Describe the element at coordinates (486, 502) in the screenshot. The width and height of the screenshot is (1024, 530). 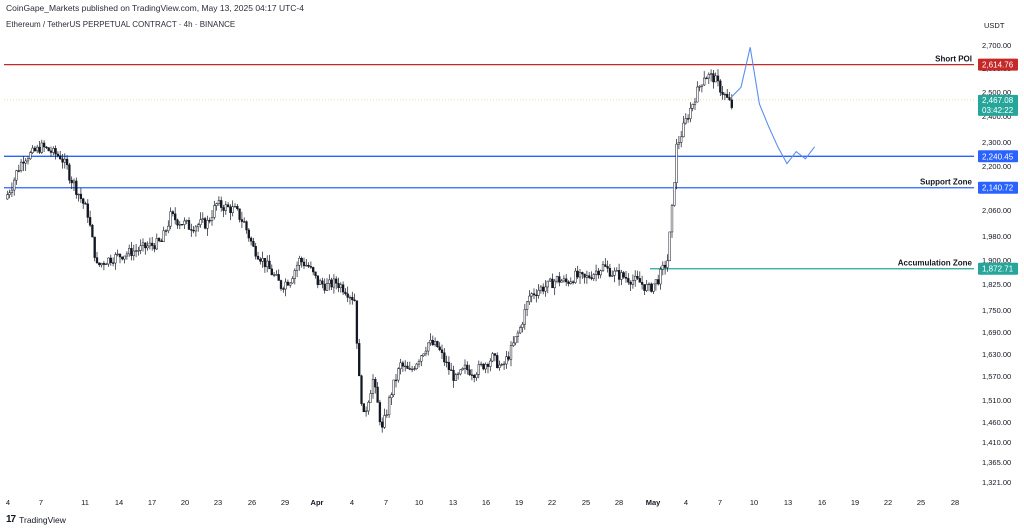
I see `x-tick-label: 16` at that location.